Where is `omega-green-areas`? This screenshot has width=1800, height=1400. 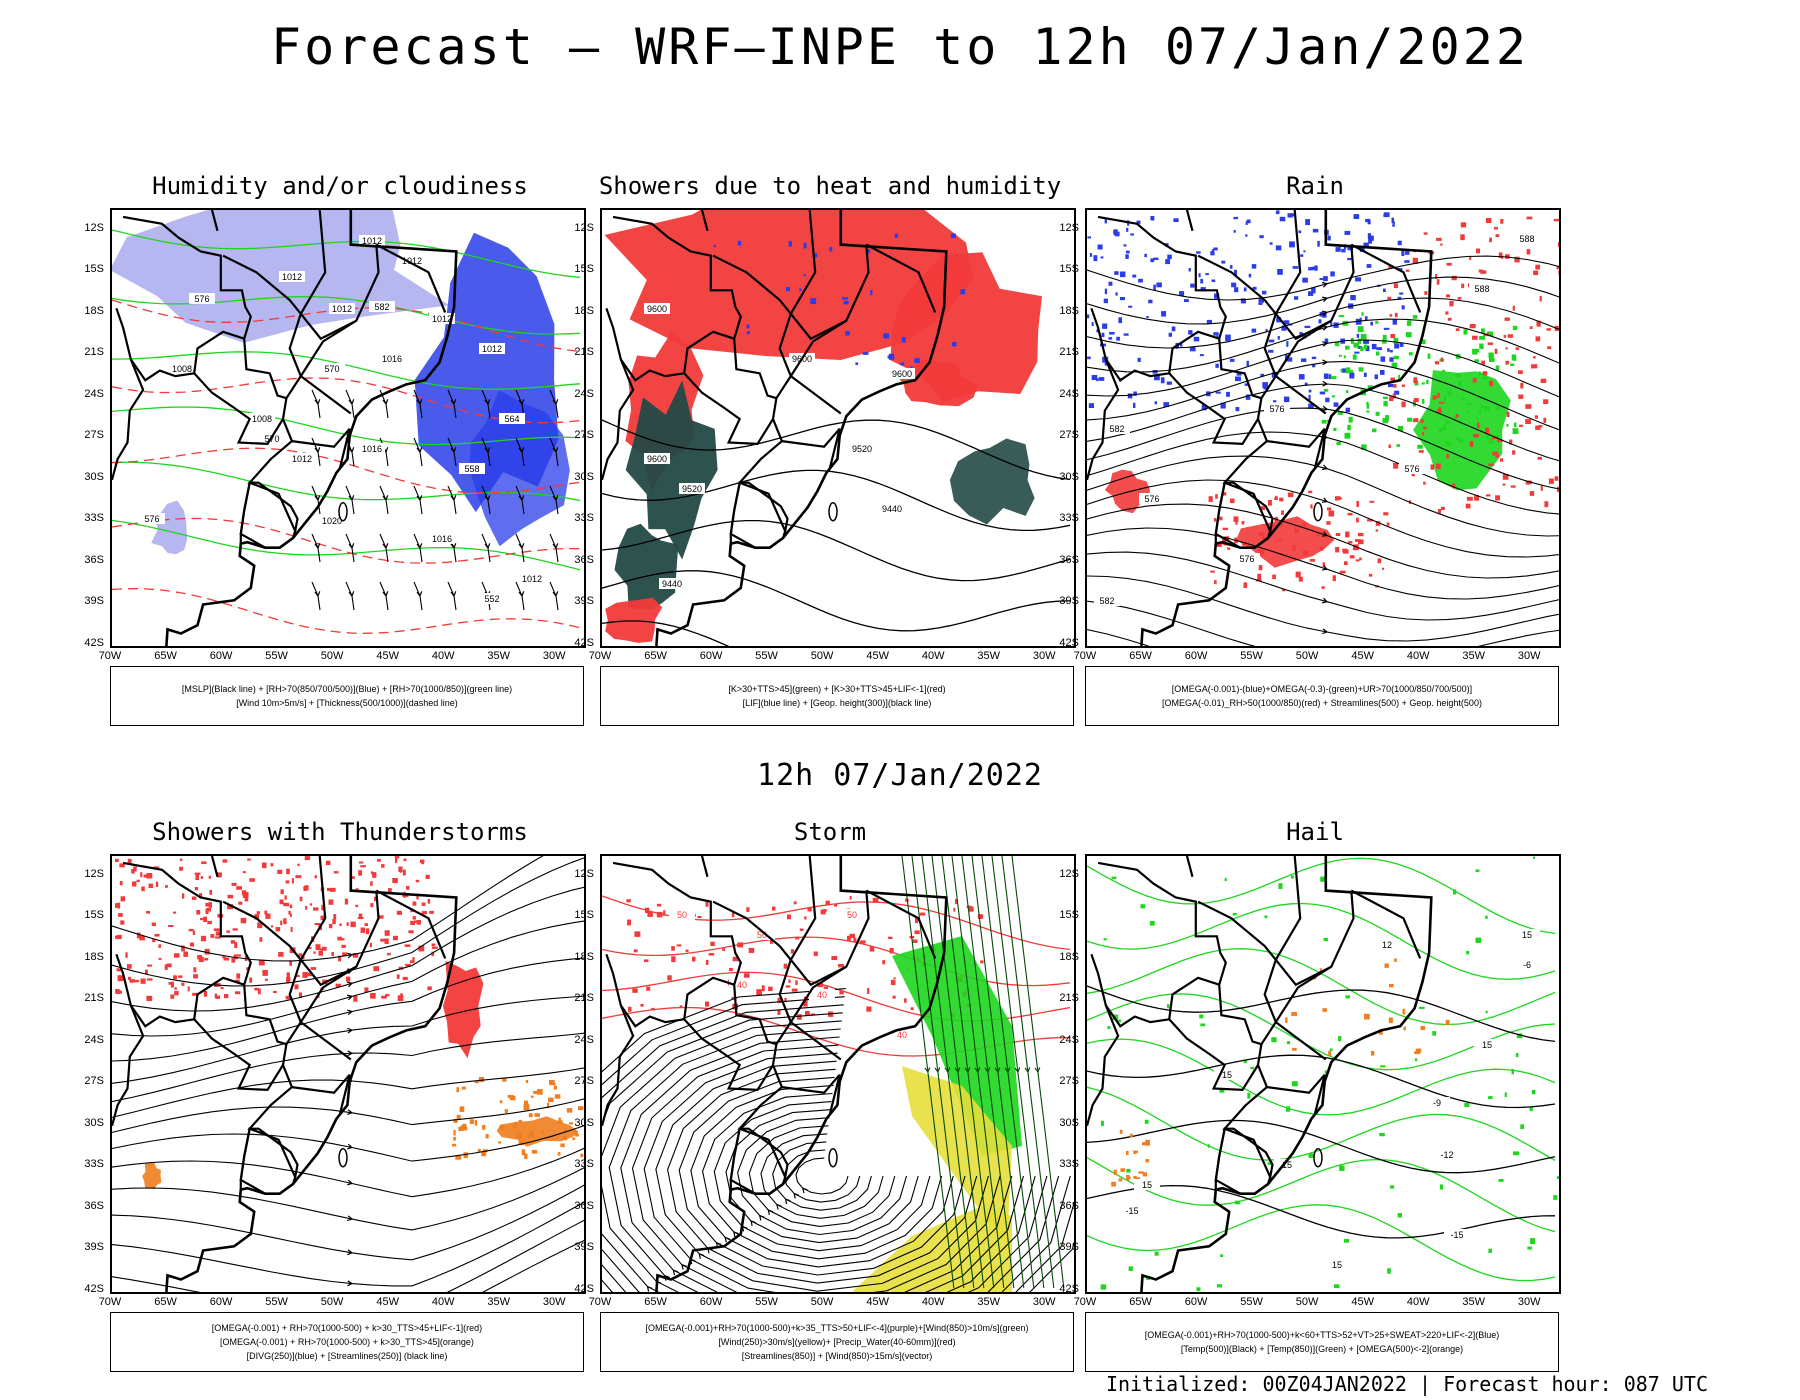
omega-green-areas is located at coordinates (1462, 430).